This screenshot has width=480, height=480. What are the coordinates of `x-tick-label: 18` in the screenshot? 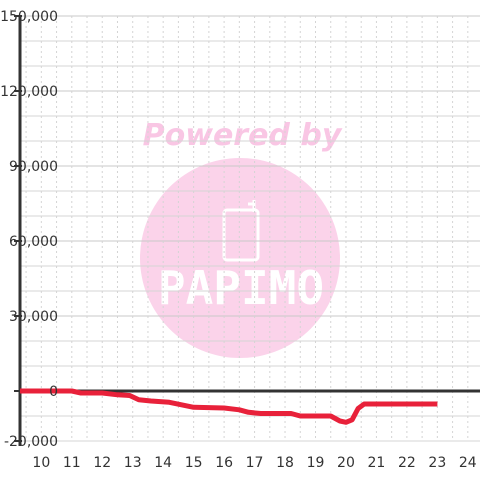 It's located at (285, 463).